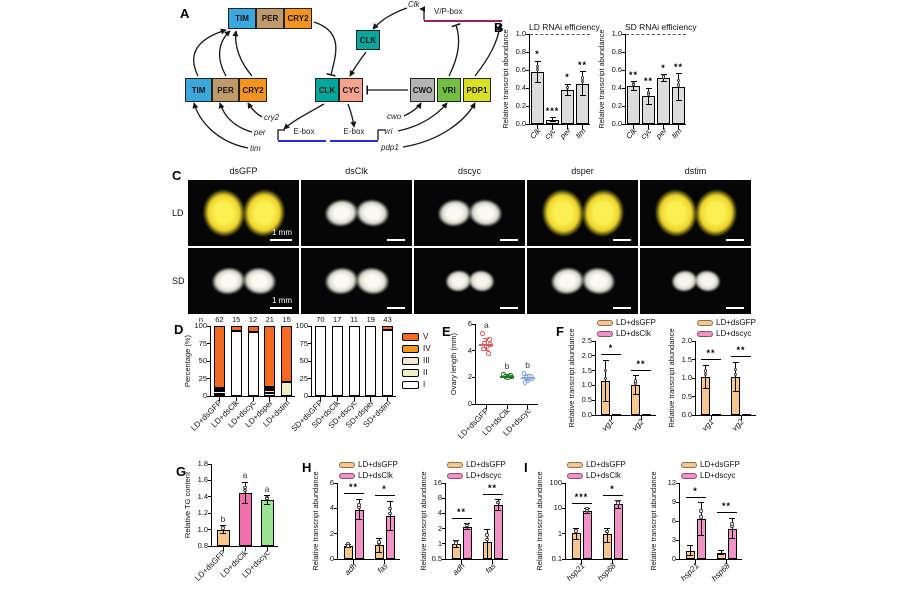  What do you see at coordinates (555, 520) in the screenshot?
I see `y-axis: 0.1 1 10 100` at bounding box center [555, 520].